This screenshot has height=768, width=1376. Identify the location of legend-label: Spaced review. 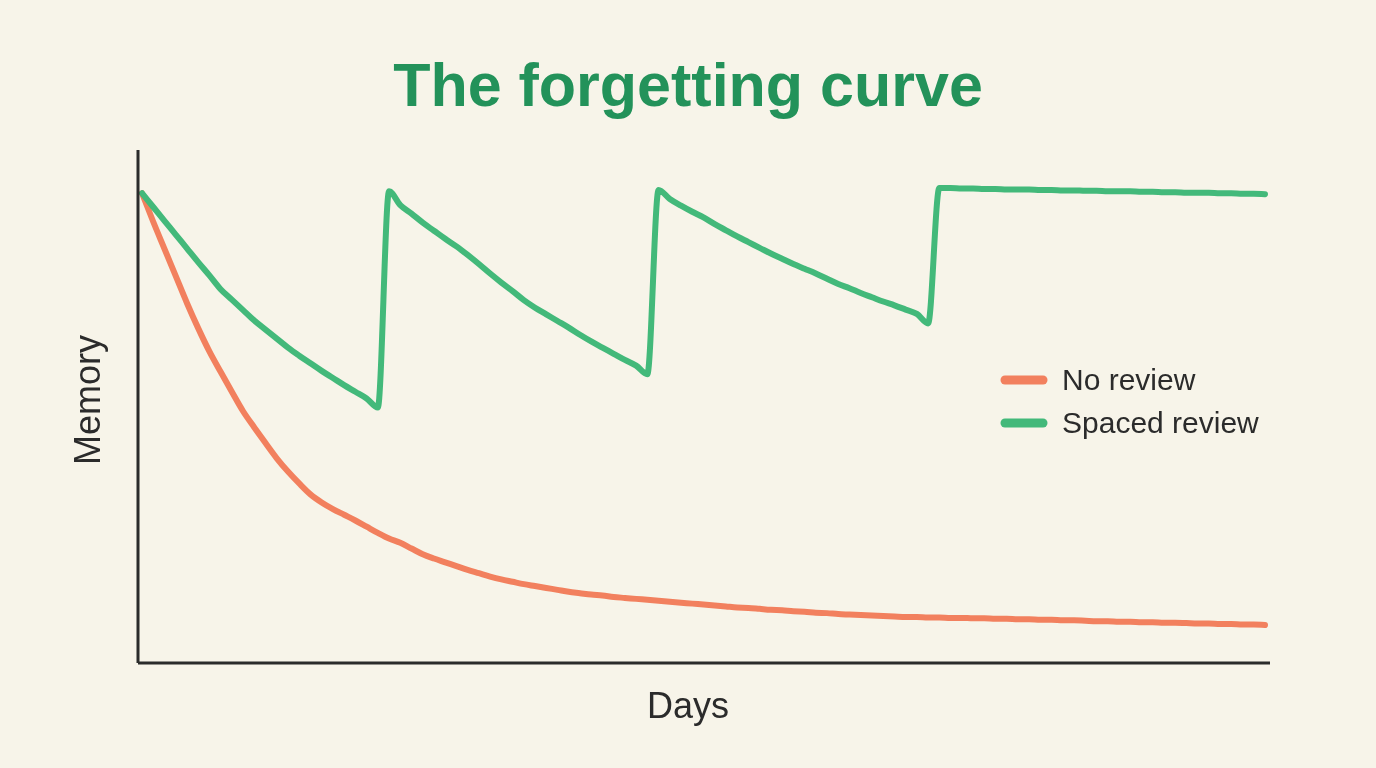
(1160, 422).